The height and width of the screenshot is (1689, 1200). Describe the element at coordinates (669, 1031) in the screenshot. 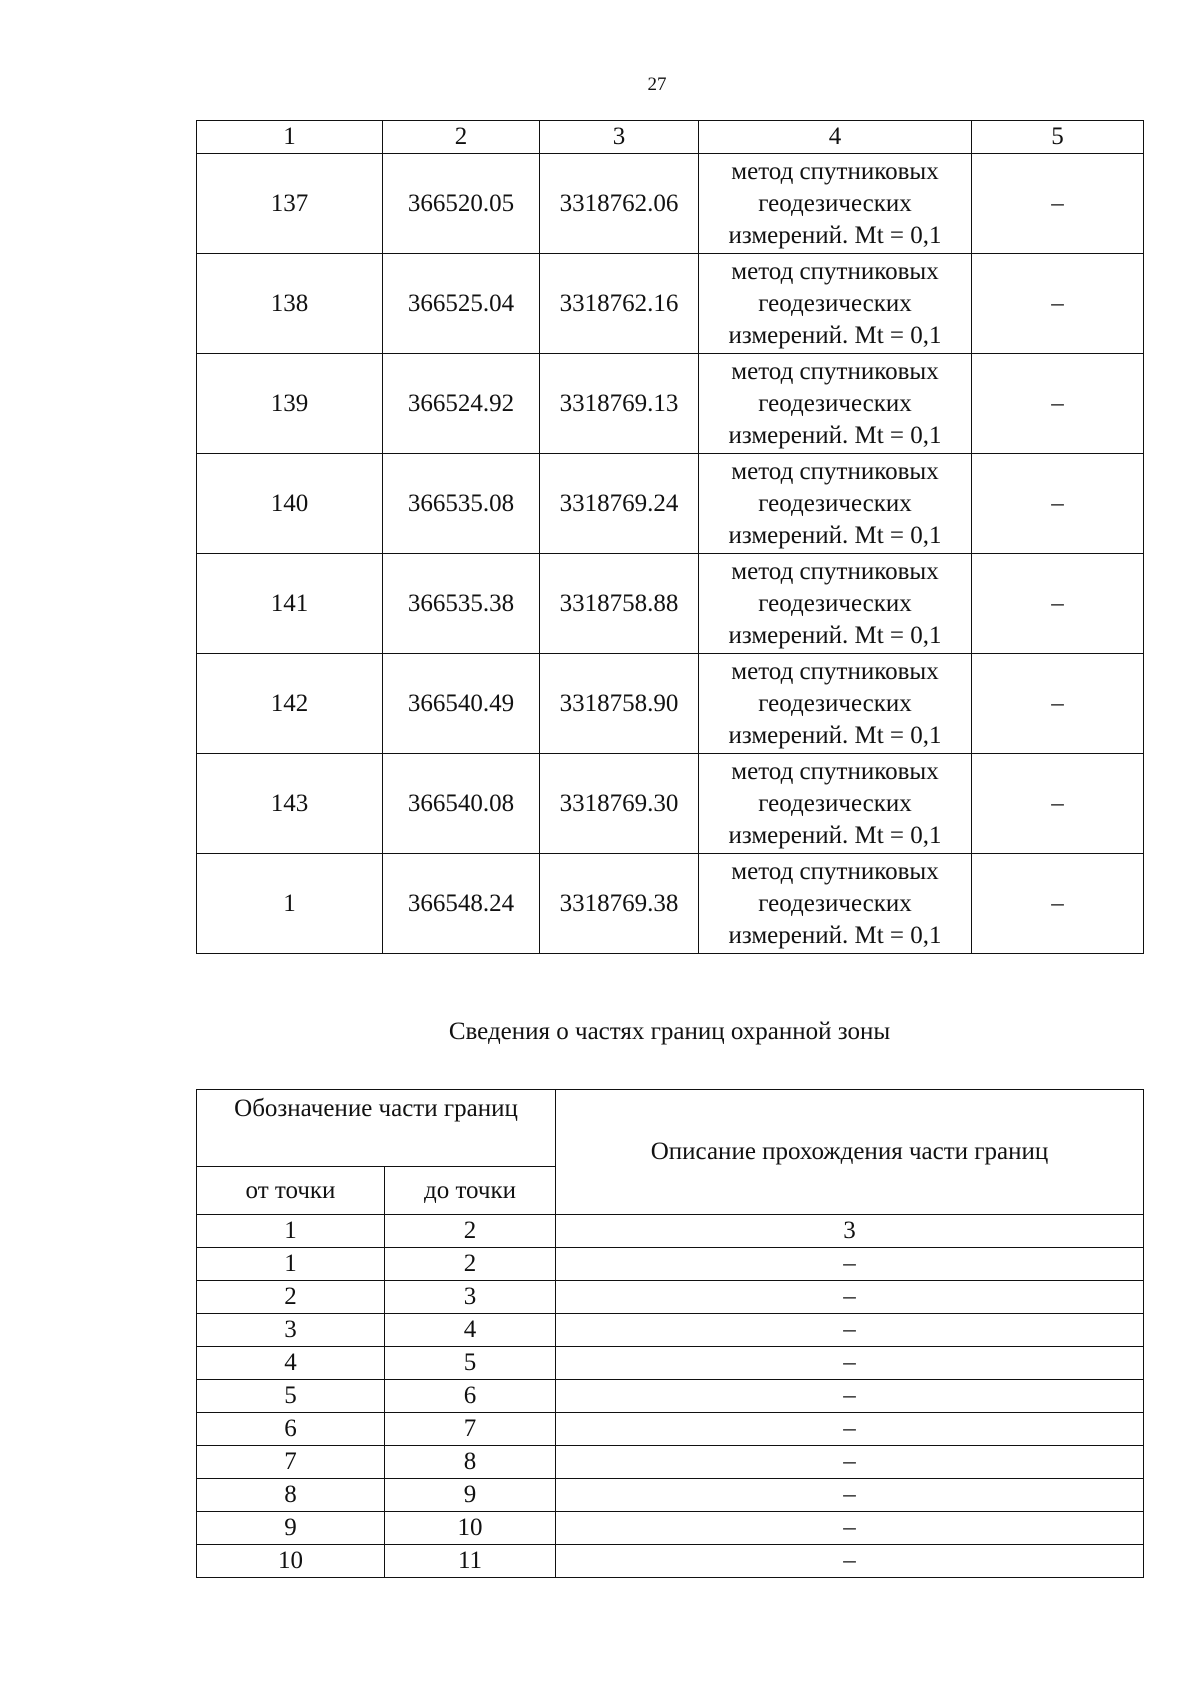

I see `section-title: Сведения о частях границ охранной зоны` at that location.